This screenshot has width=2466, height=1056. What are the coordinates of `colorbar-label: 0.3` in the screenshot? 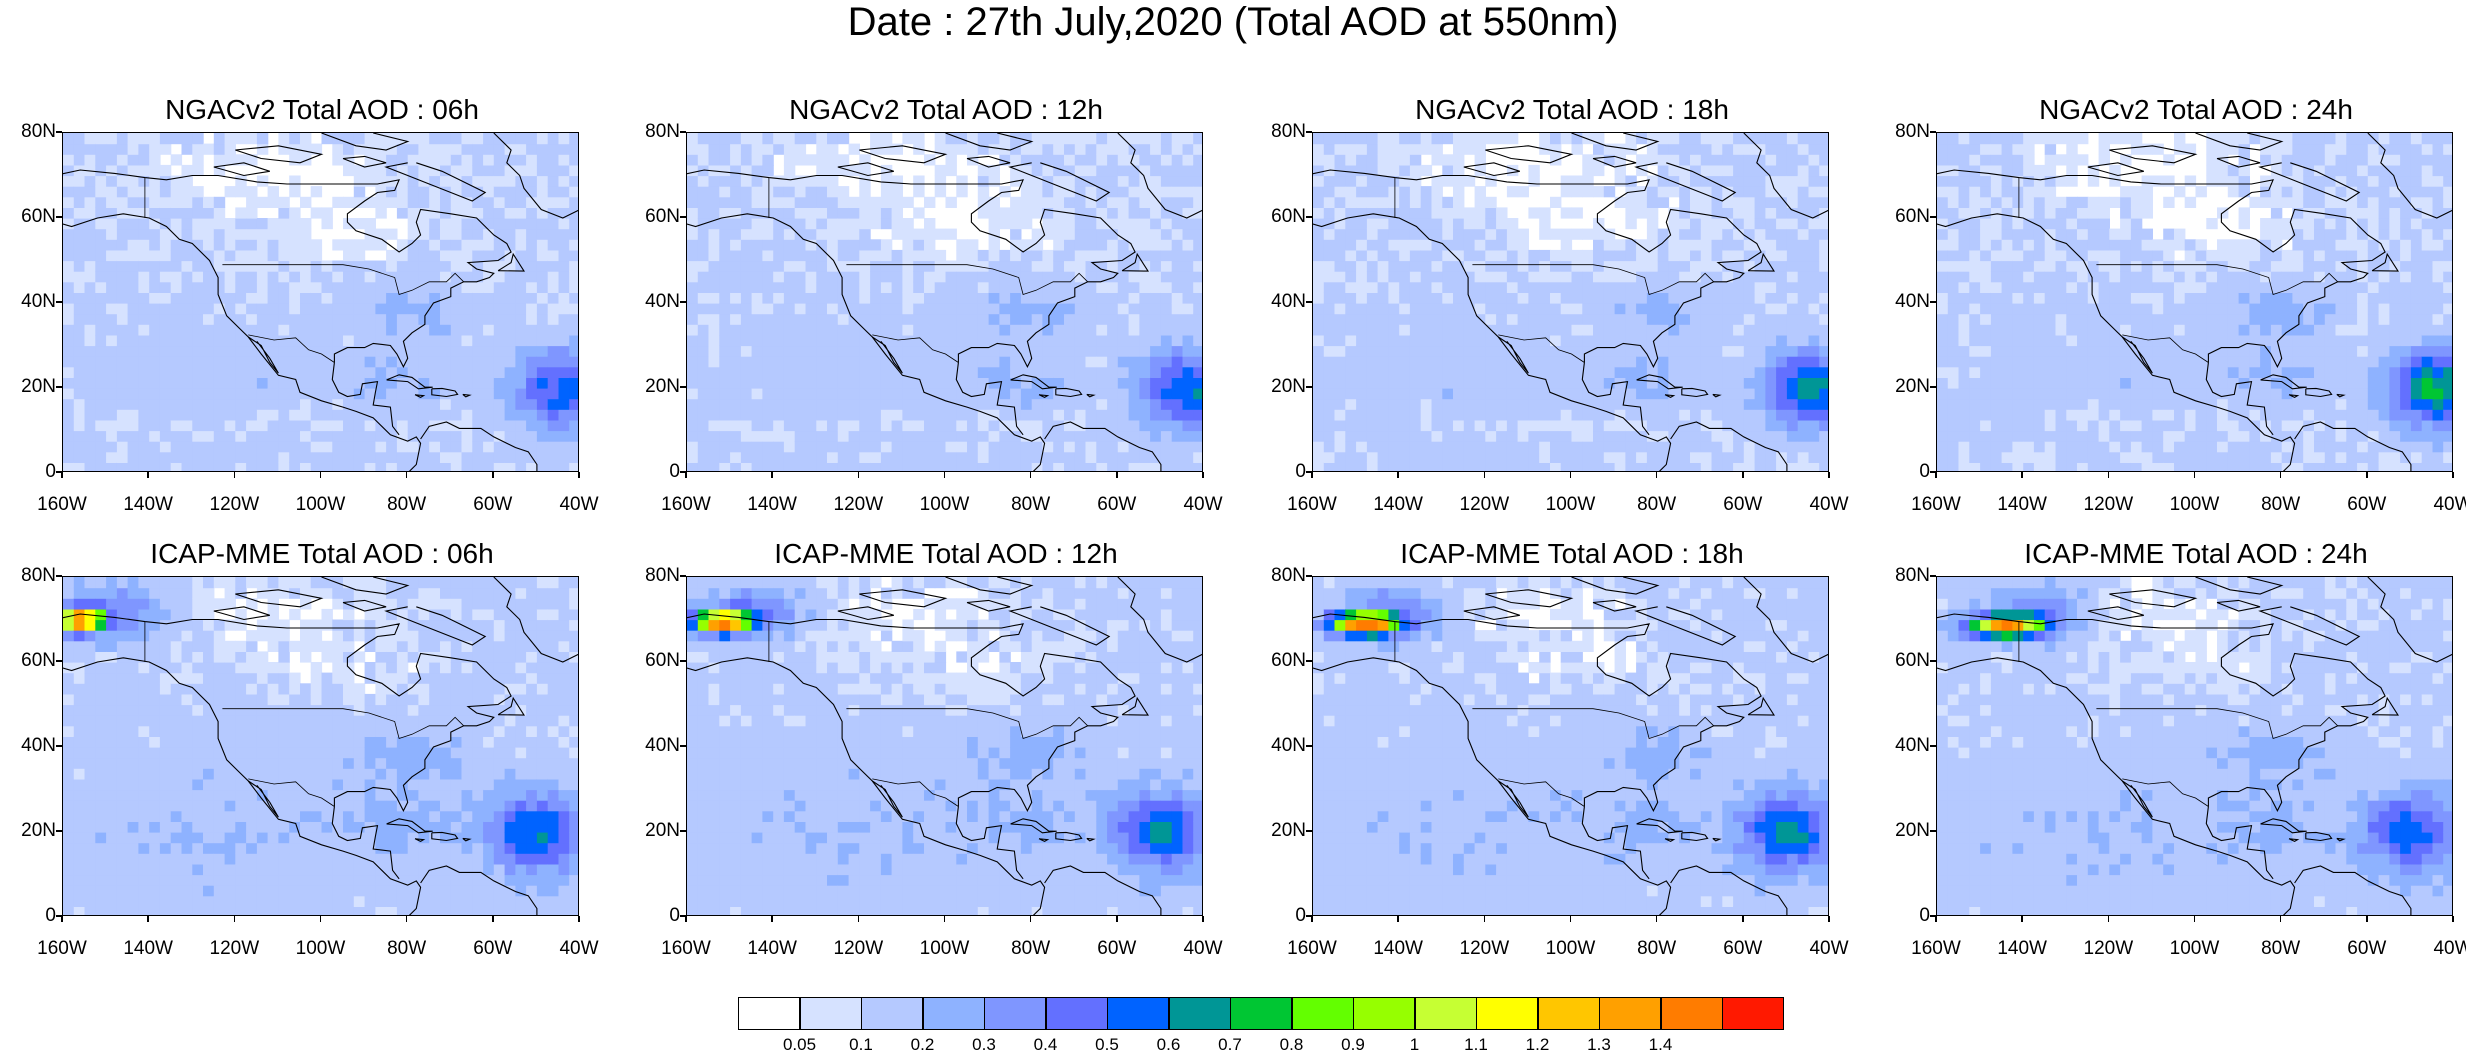 It's located at (984, 1044).